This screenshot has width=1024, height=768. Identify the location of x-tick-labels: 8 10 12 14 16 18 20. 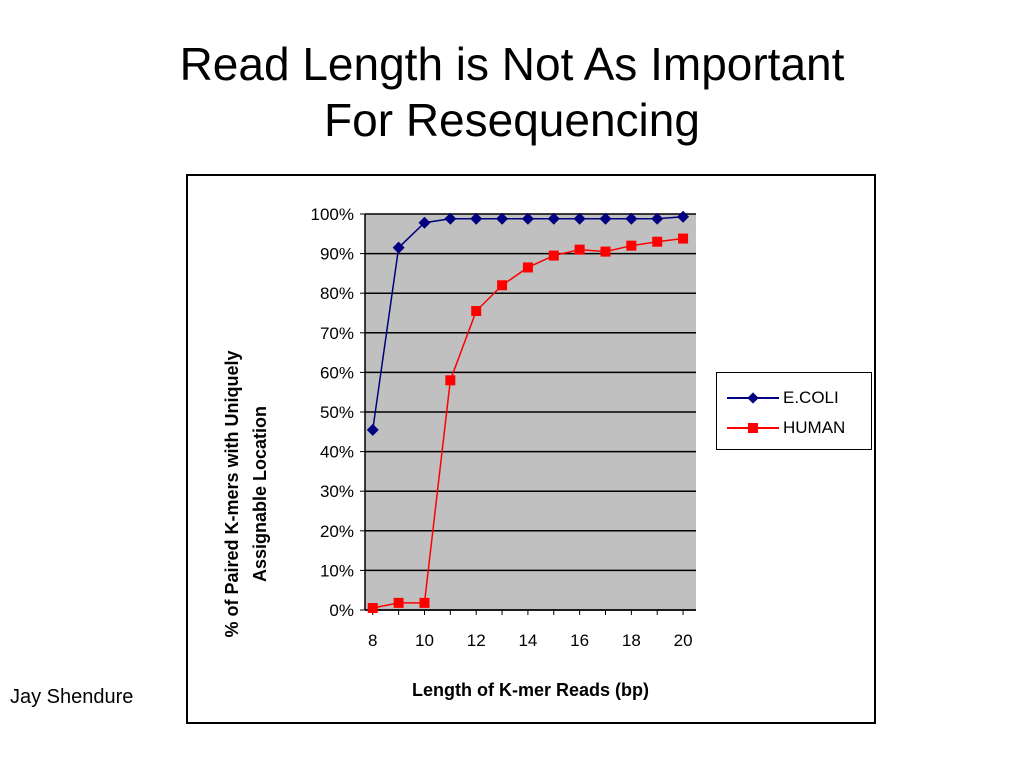
(530, 640).